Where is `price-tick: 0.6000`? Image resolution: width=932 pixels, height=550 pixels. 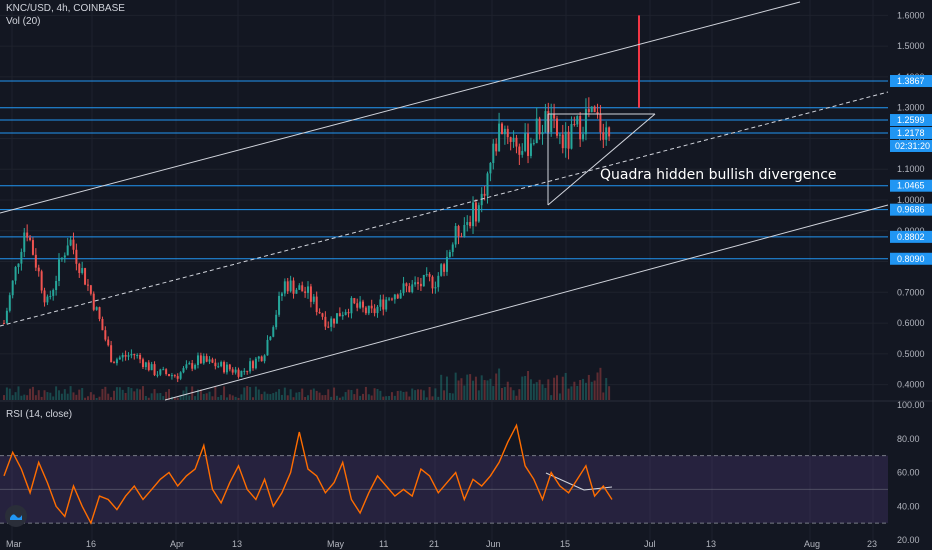
price-tick: 0.6000 is located at coordinates (911, 323).